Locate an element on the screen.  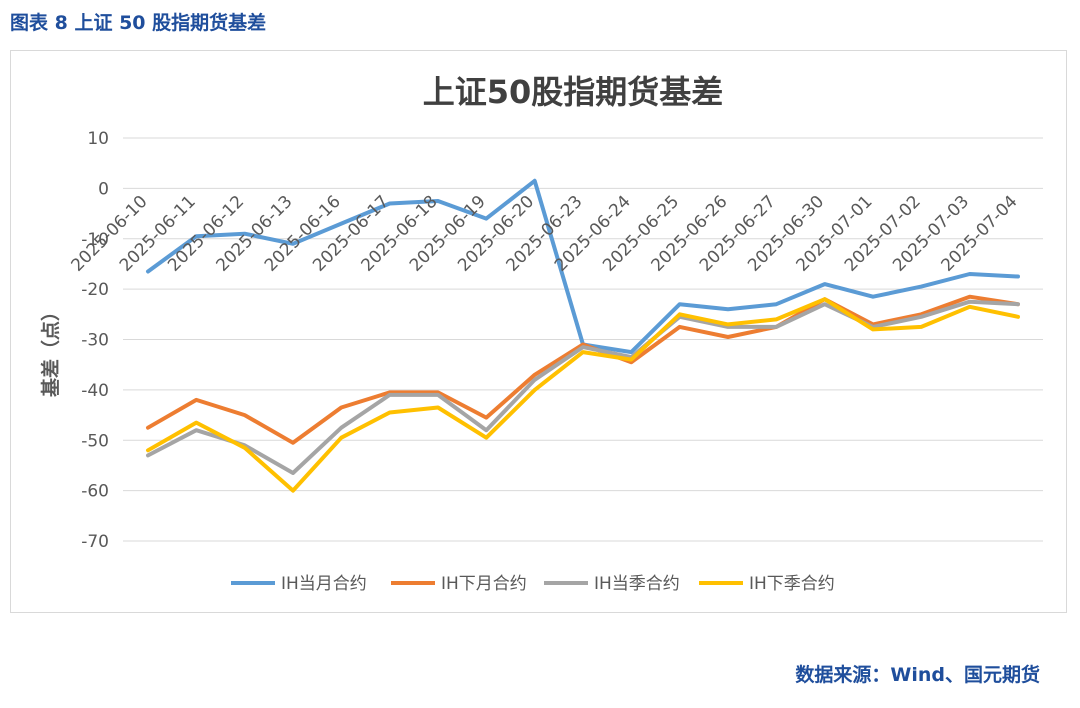
y-tick-label: -30 is located at coordinates (95, 341).